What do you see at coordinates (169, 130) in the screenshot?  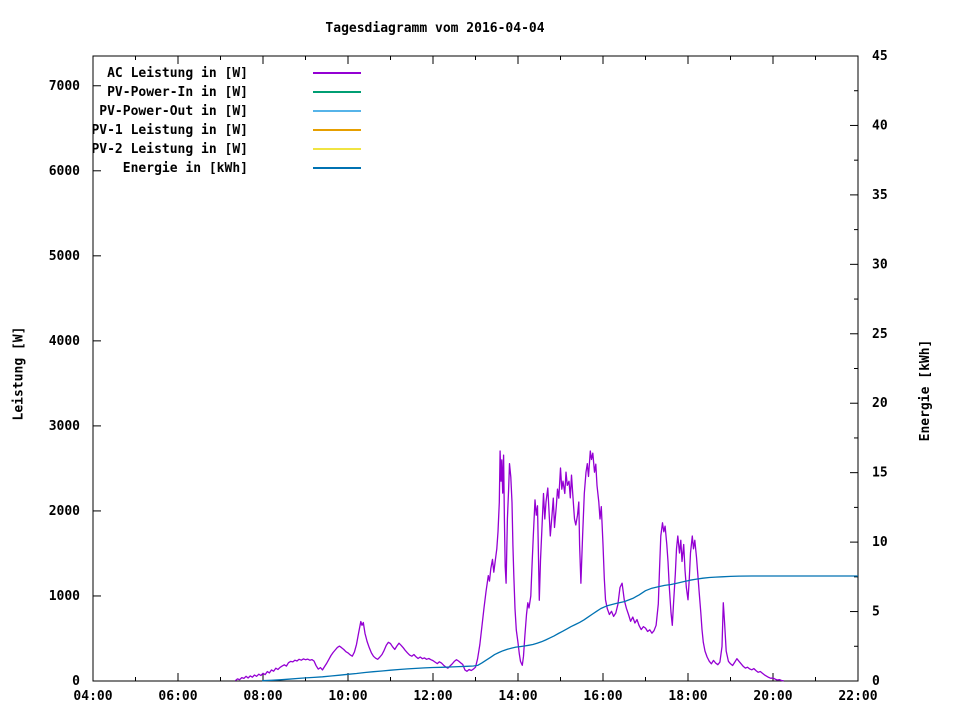 I see `legend-label: PV-1 Leistung in [W]` at bounding box center [169, 130].